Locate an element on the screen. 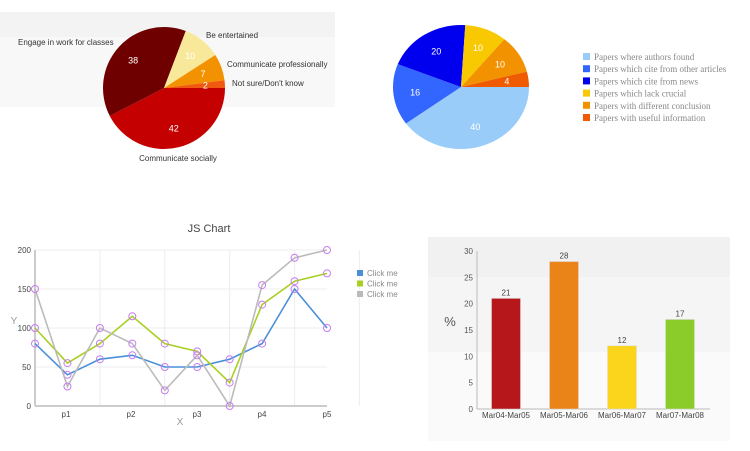  y-tick-label: 5 is located at coordinates (471, 383).